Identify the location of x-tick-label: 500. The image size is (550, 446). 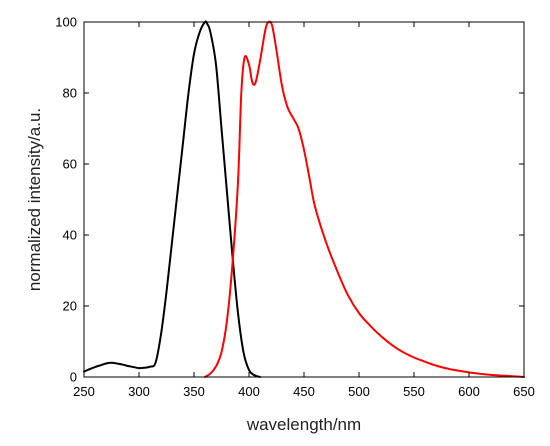
(359, 391).